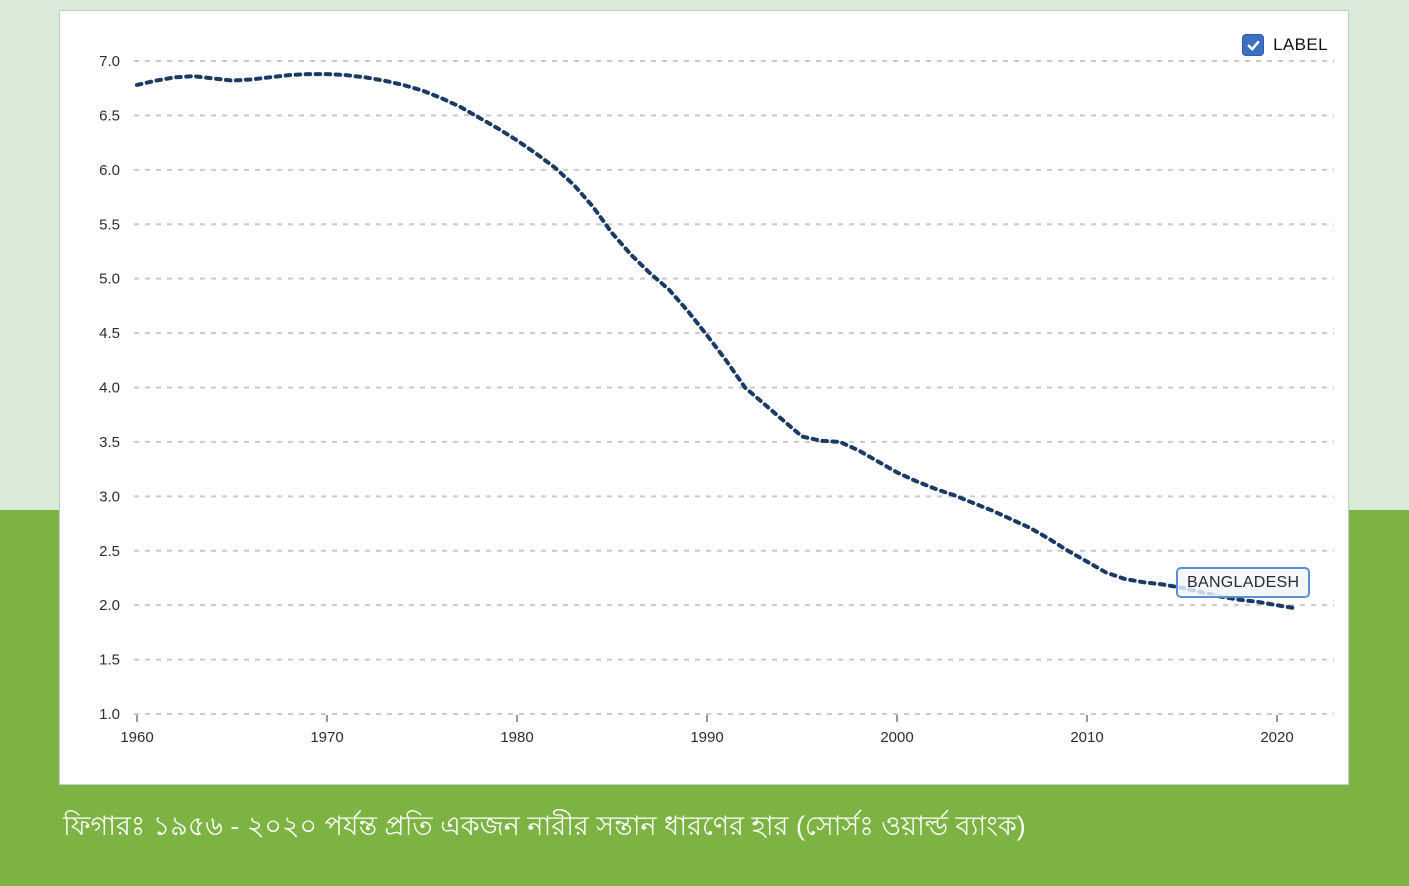 The image size is (1409, 886). I want to click on y-tick-label: 2.0, so click(109, 605).